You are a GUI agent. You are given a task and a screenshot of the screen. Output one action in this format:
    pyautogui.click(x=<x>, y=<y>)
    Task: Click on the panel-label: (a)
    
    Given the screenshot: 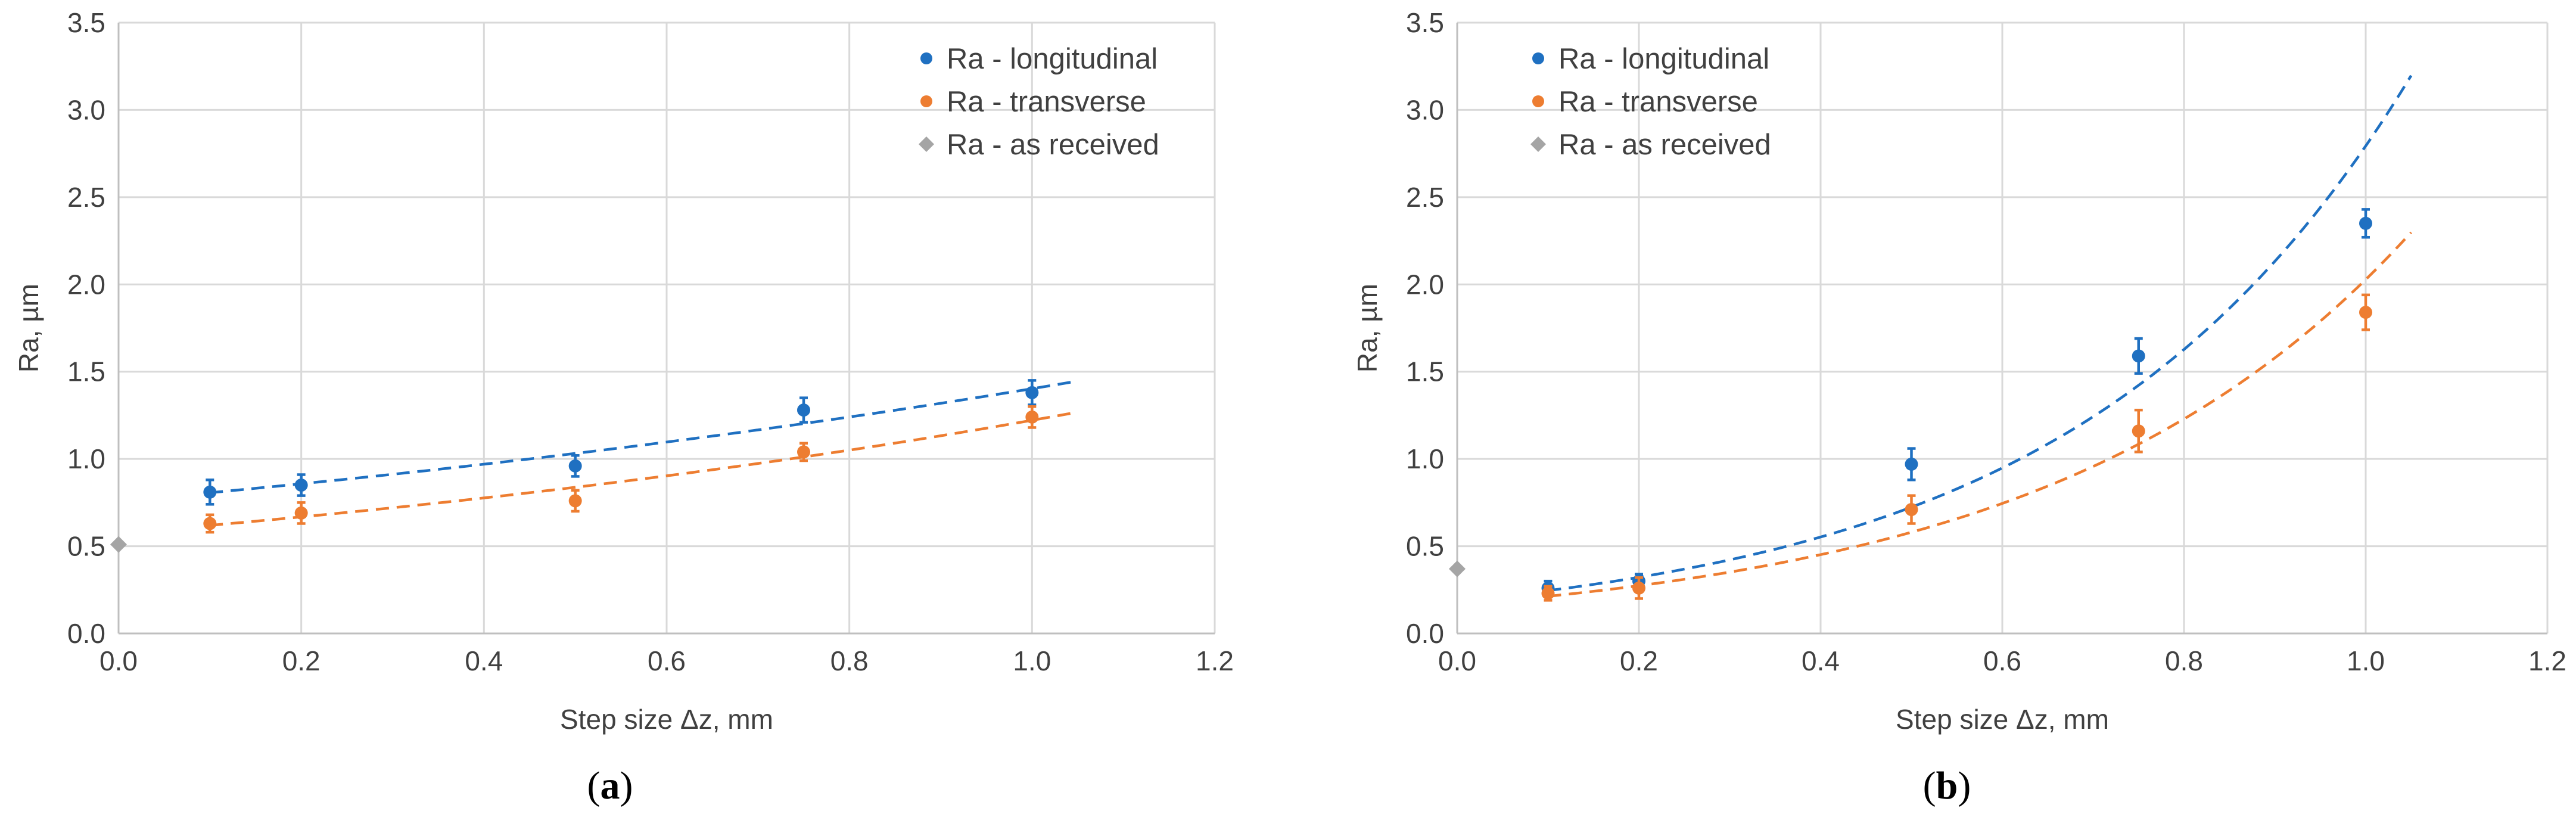 What is the action you would take?
    pyautogui.click(x=610, y=785)
    